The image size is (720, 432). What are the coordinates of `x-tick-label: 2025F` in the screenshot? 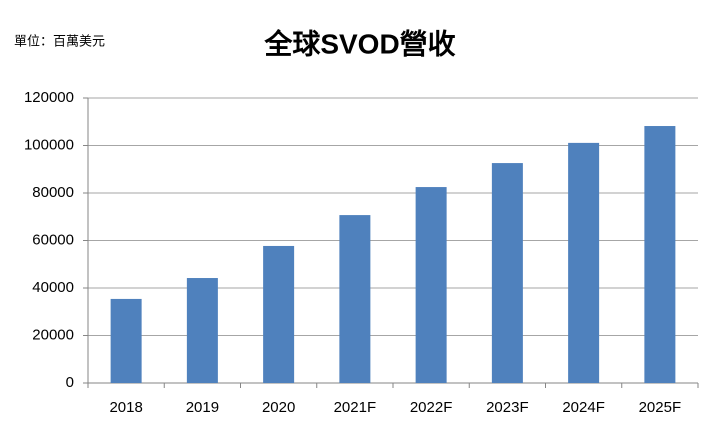 It's located at (660, 407).